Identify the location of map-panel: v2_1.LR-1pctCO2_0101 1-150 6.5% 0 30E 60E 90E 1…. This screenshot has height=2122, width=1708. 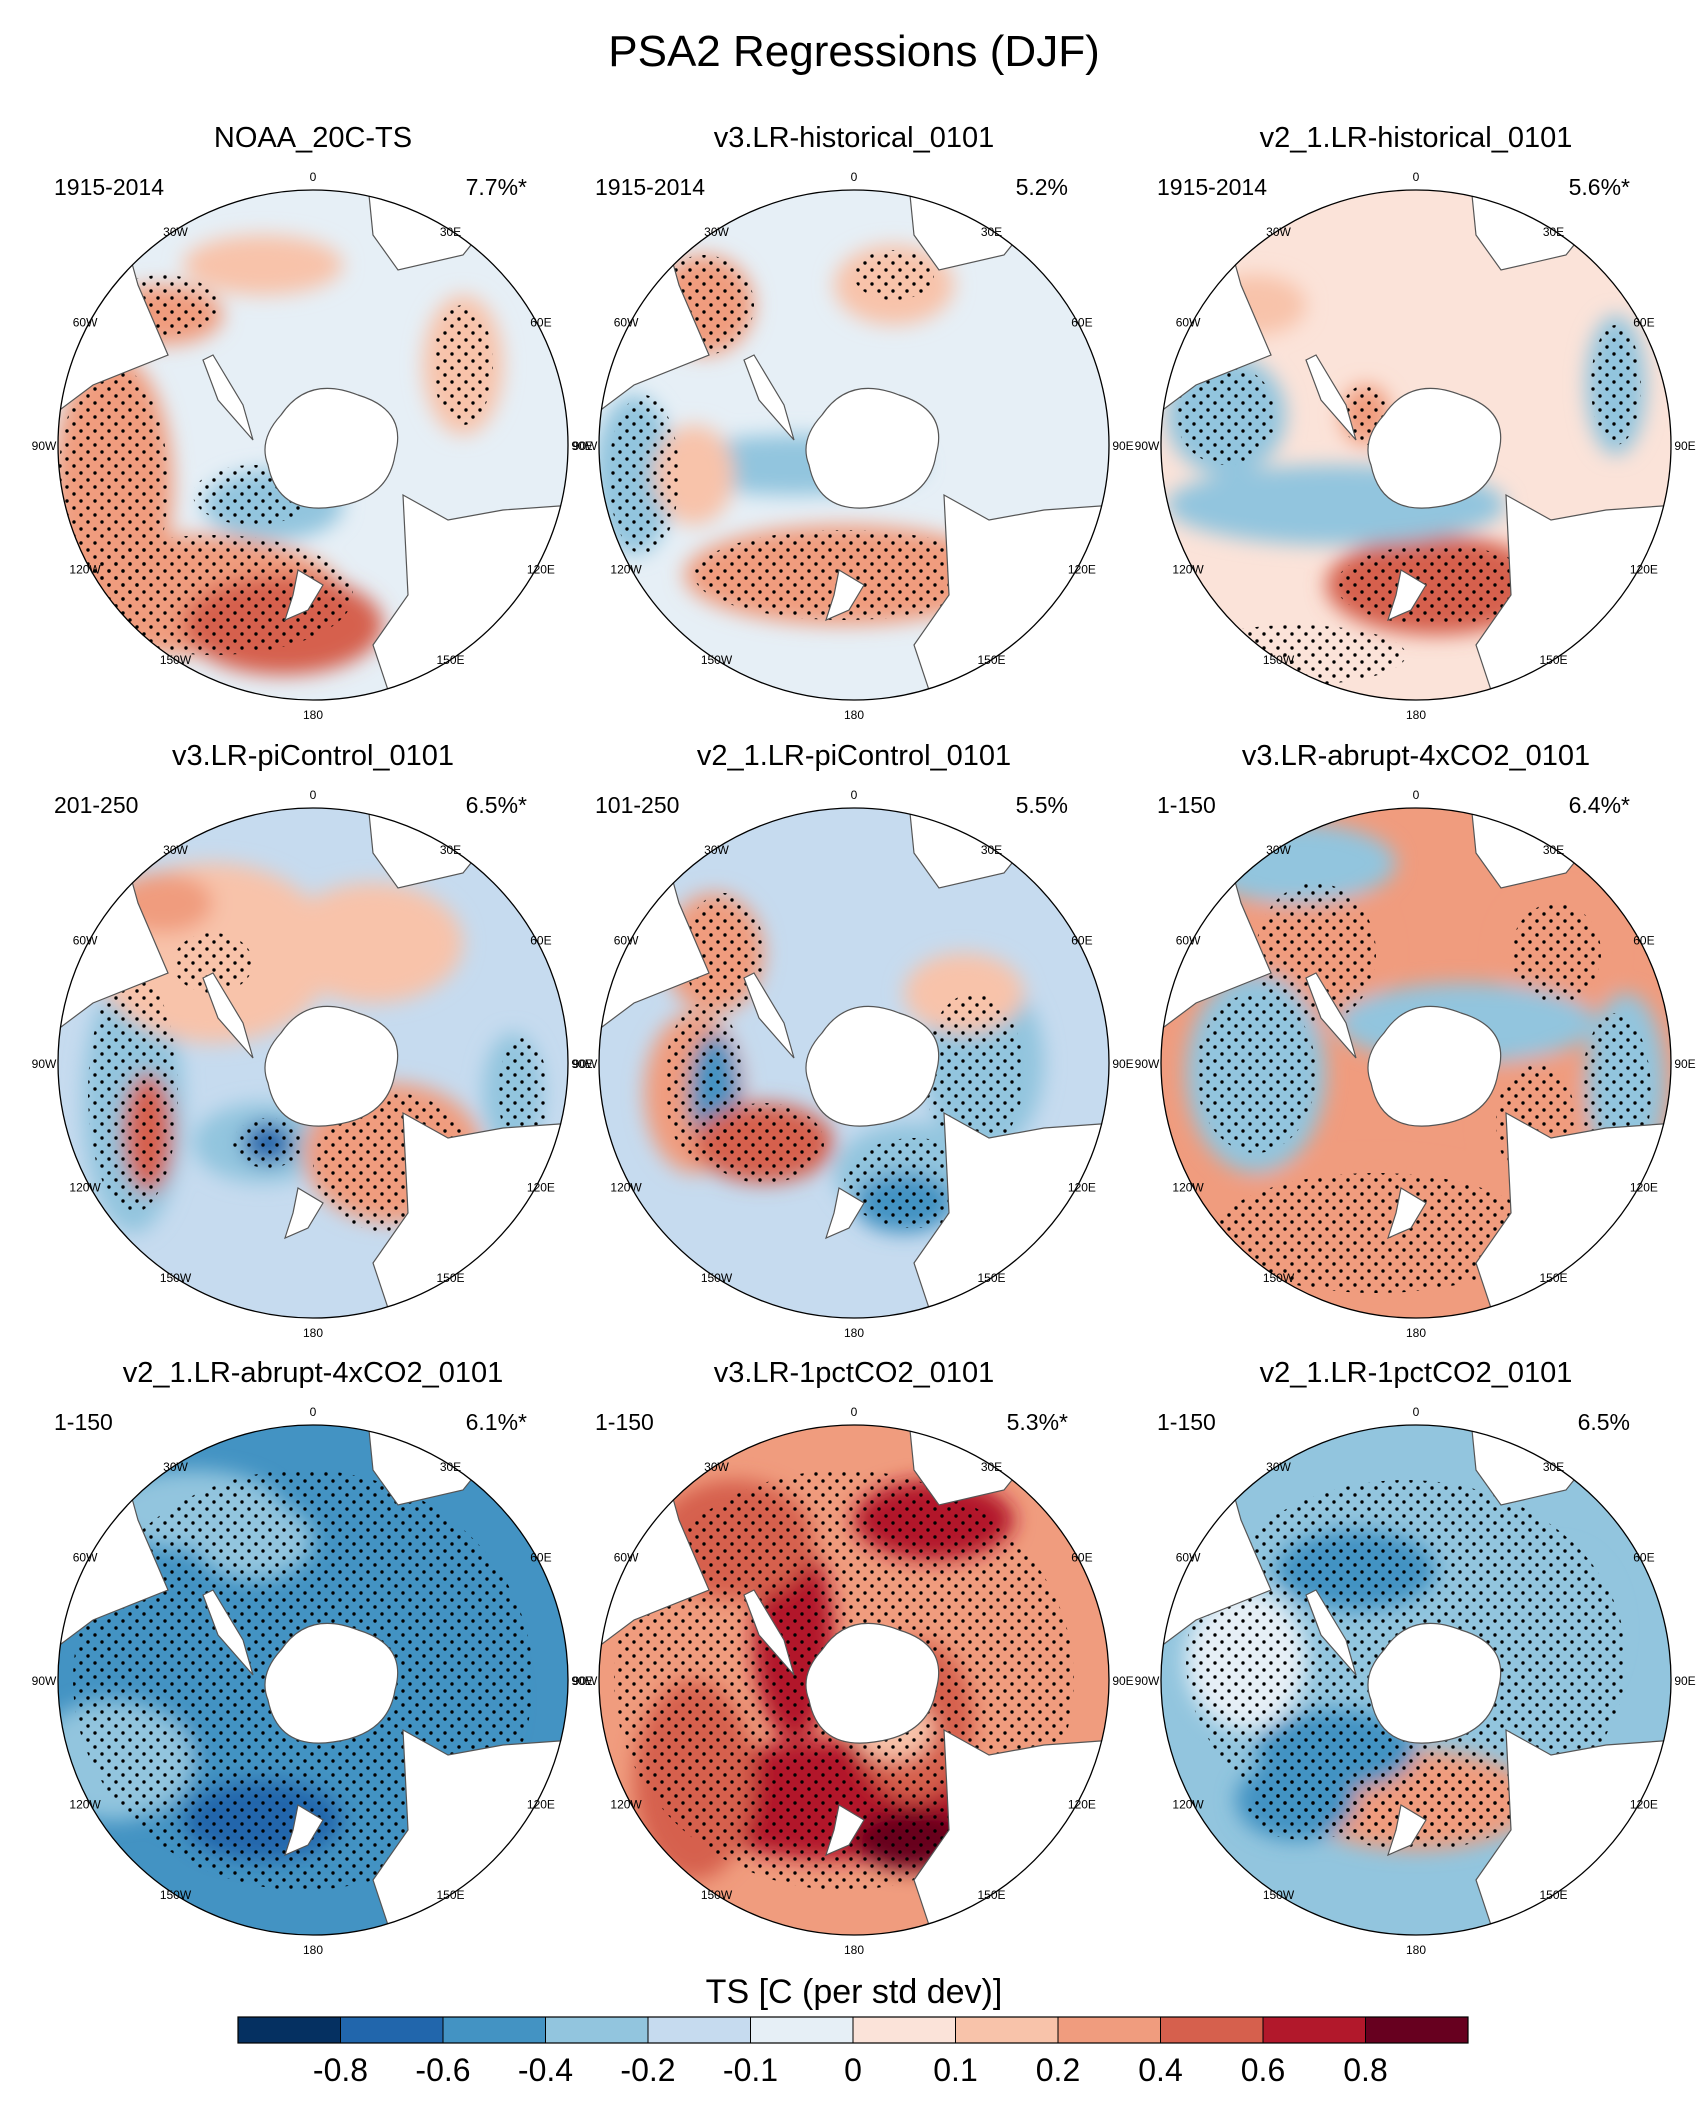
(1415, 1657).